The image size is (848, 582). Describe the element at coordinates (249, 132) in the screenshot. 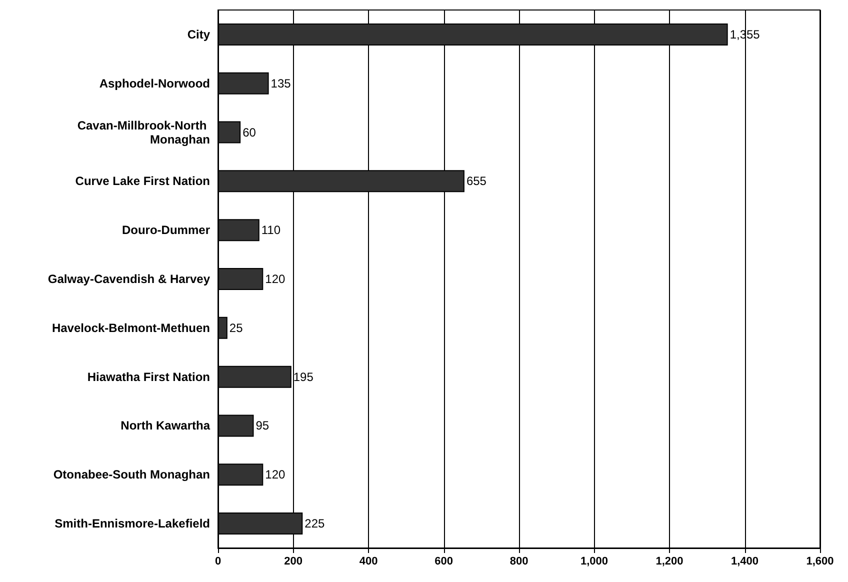

I see `data-label: 60` at that location.